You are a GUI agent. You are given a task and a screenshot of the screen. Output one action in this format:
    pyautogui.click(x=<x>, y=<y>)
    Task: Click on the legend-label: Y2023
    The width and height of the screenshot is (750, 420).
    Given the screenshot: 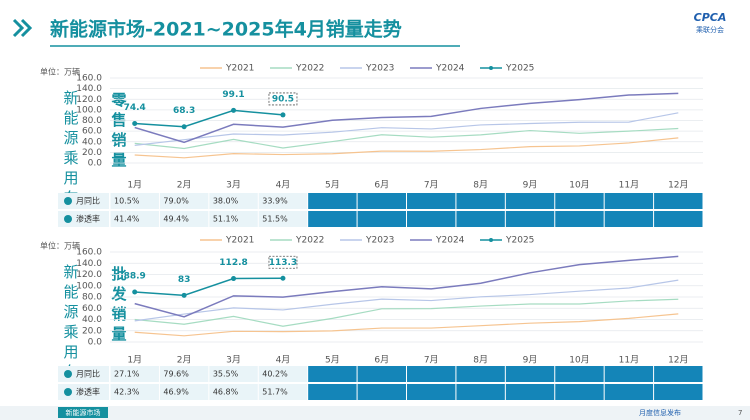 What is the action you would take?
    pyautogui.click(x=379, y=69)
    